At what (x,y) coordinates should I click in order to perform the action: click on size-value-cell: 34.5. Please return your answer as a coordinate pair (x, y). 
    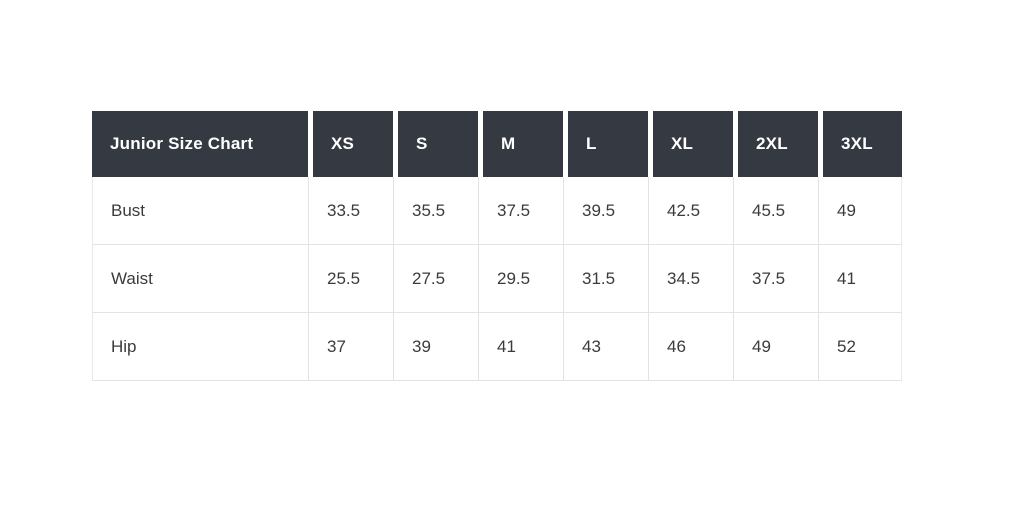
    Looking at the image, I should click on (690, 279).